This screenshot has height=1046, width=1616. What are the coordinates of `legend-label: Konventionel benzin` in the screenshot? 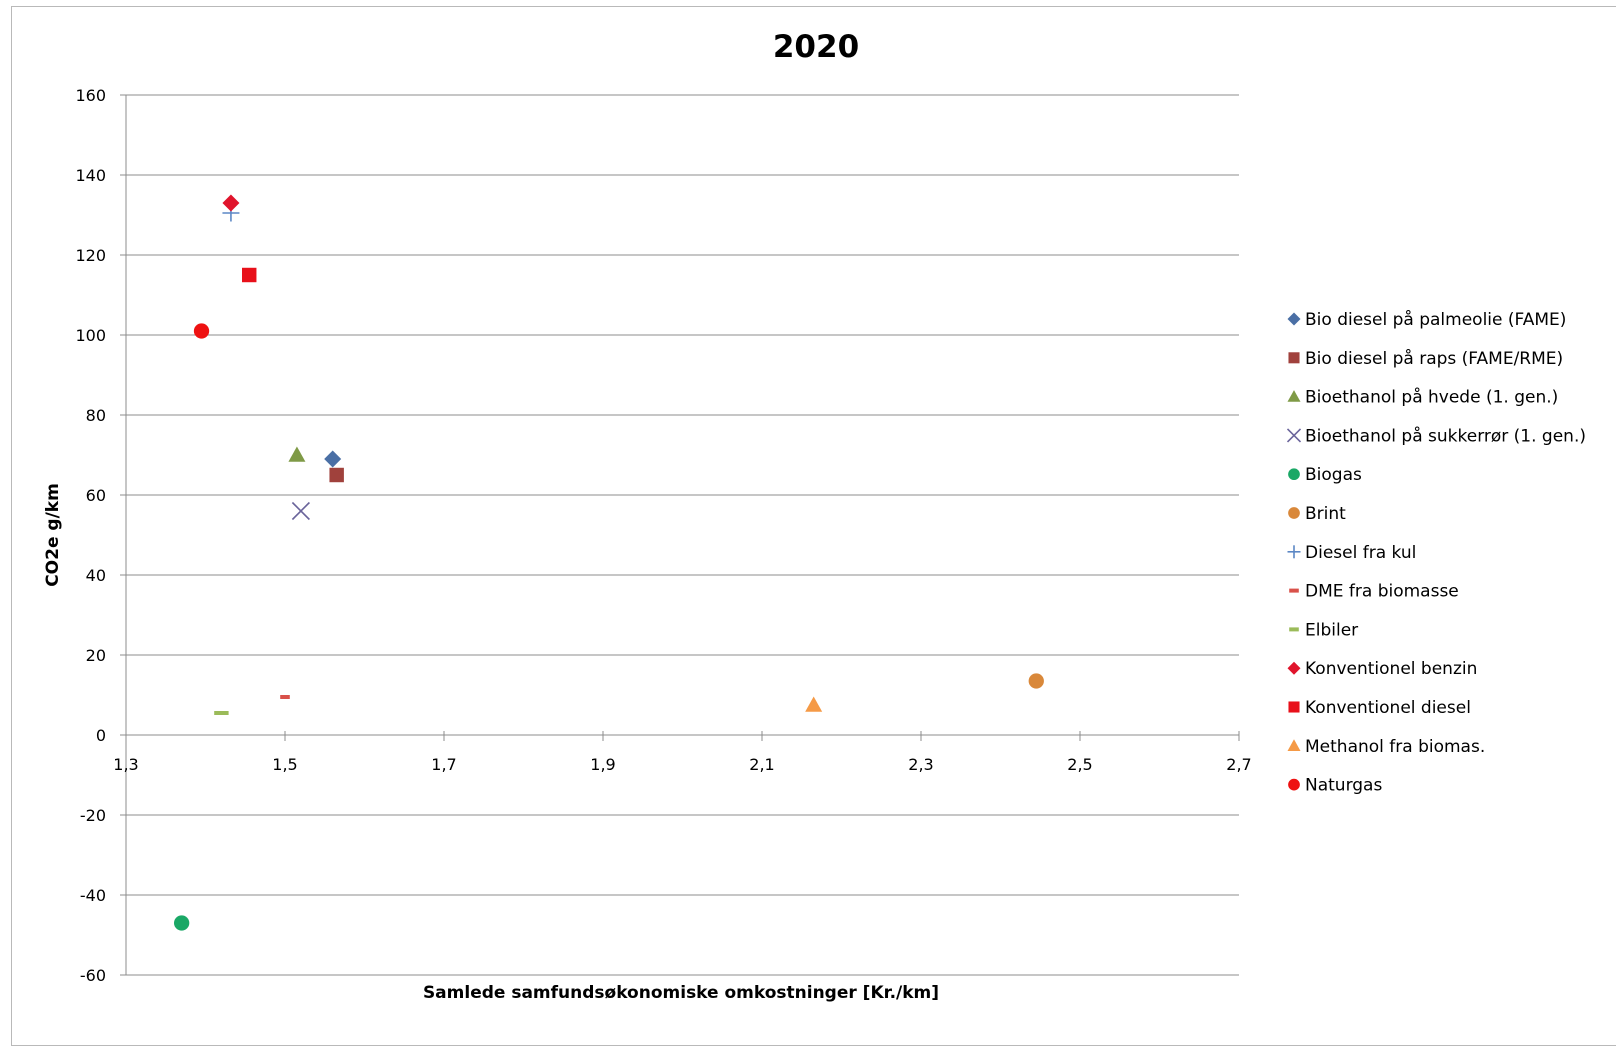 It's located at (1391, 669).